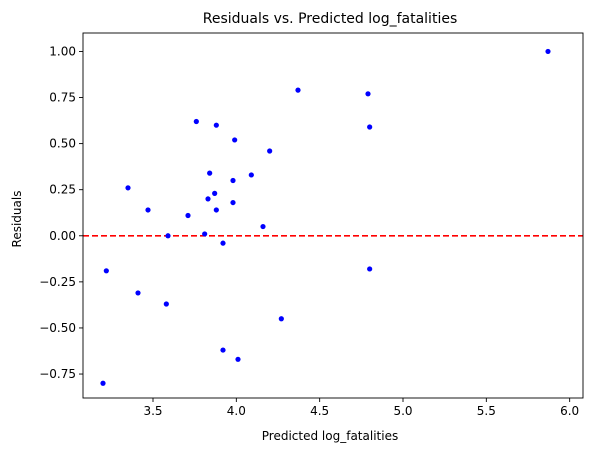  What do you see at coordinates (57, 328) in the screenshot?
I see `y-tick-label-1: −0.50` at bounding box center [57, 328].